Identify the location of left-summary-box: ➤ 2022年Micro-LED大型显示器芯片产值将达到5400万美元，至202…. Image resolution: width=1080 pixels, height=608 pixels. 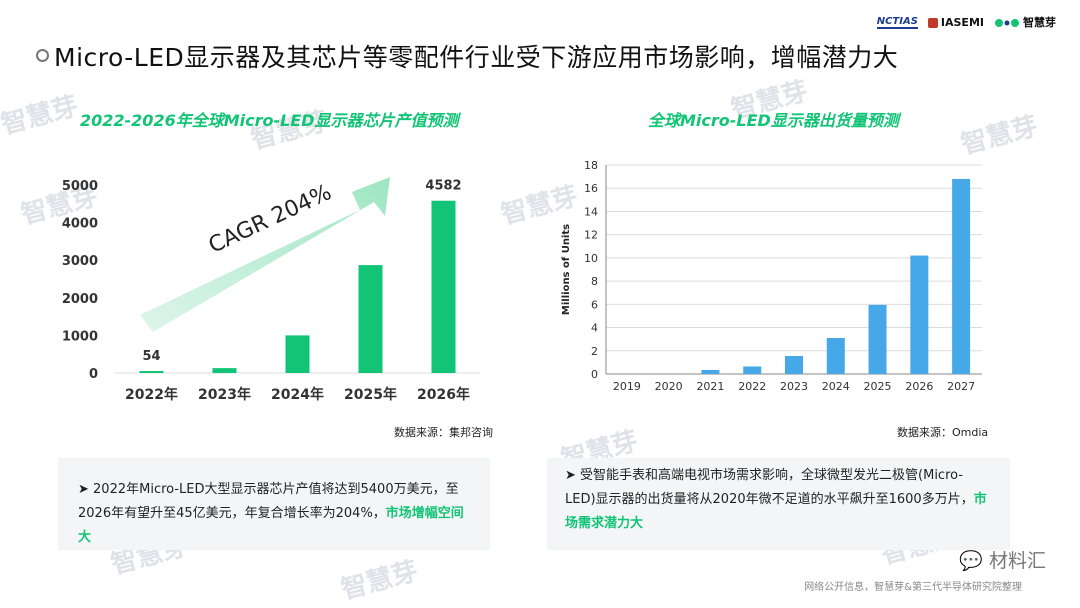
(274, 504).